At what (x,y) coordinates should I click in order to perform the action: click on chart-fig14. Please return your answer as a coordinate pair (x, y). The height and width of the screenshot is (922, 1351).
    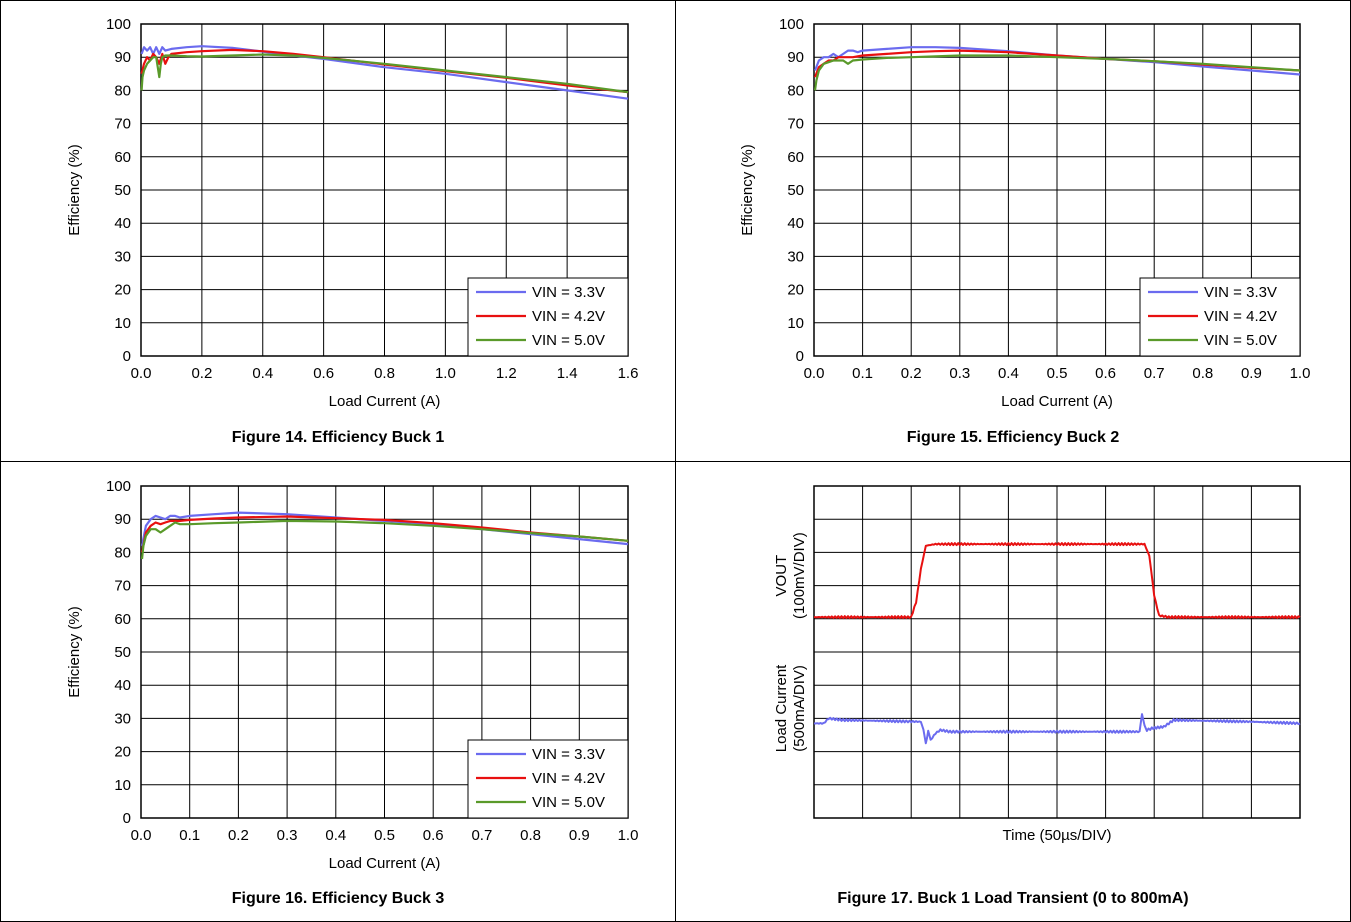
    Looking at the image, I should click on (384, 190).